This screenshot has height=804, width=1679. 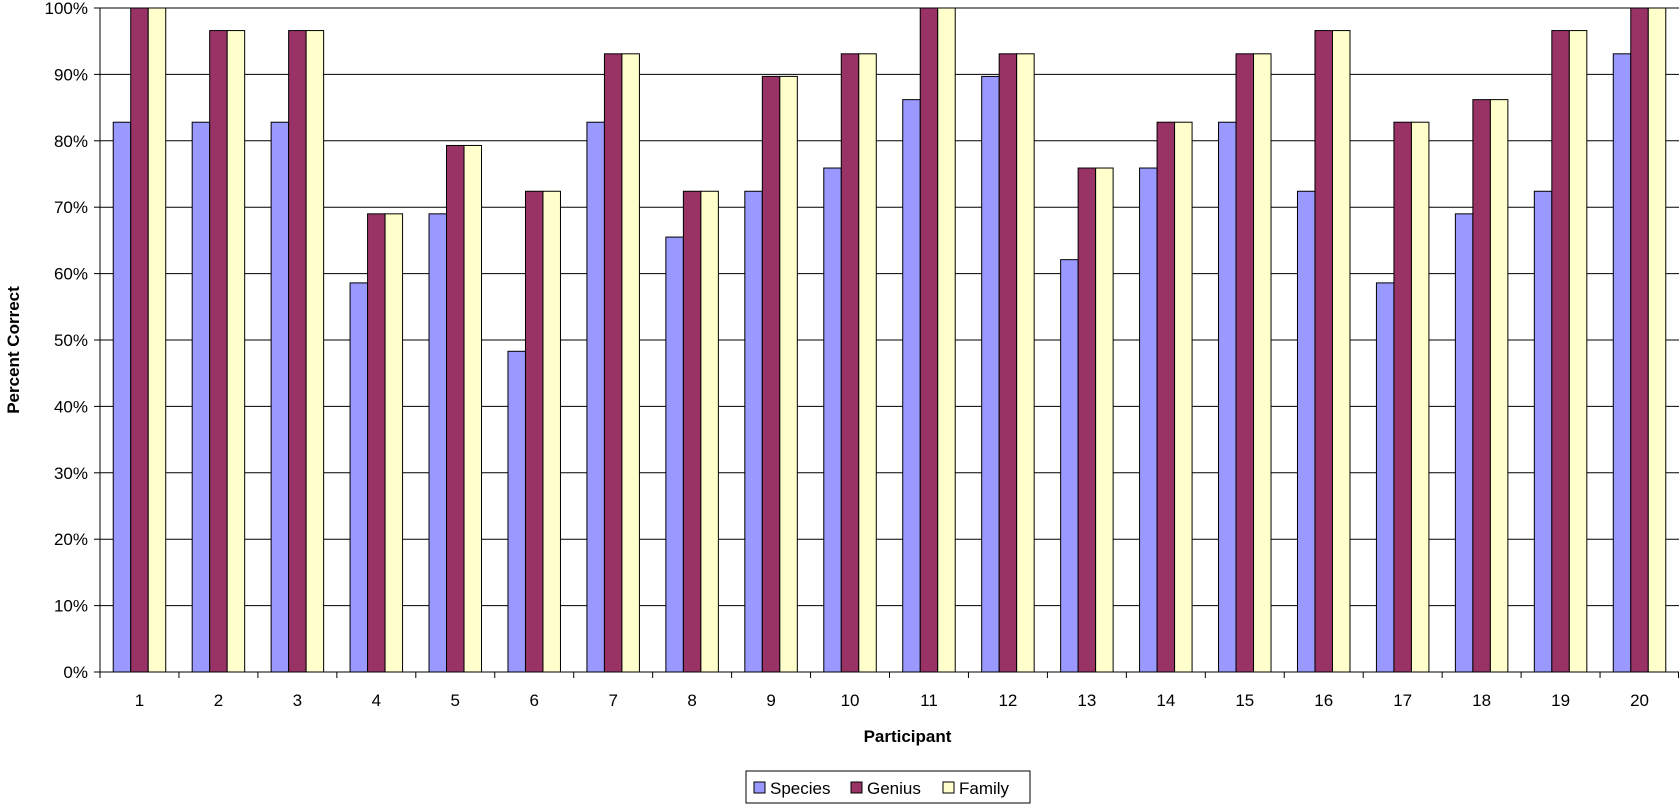 What do you see at coordinates (533, 700) in the screenshot?
I see `x-tick-label: 6` at bounding box center [533, 700].